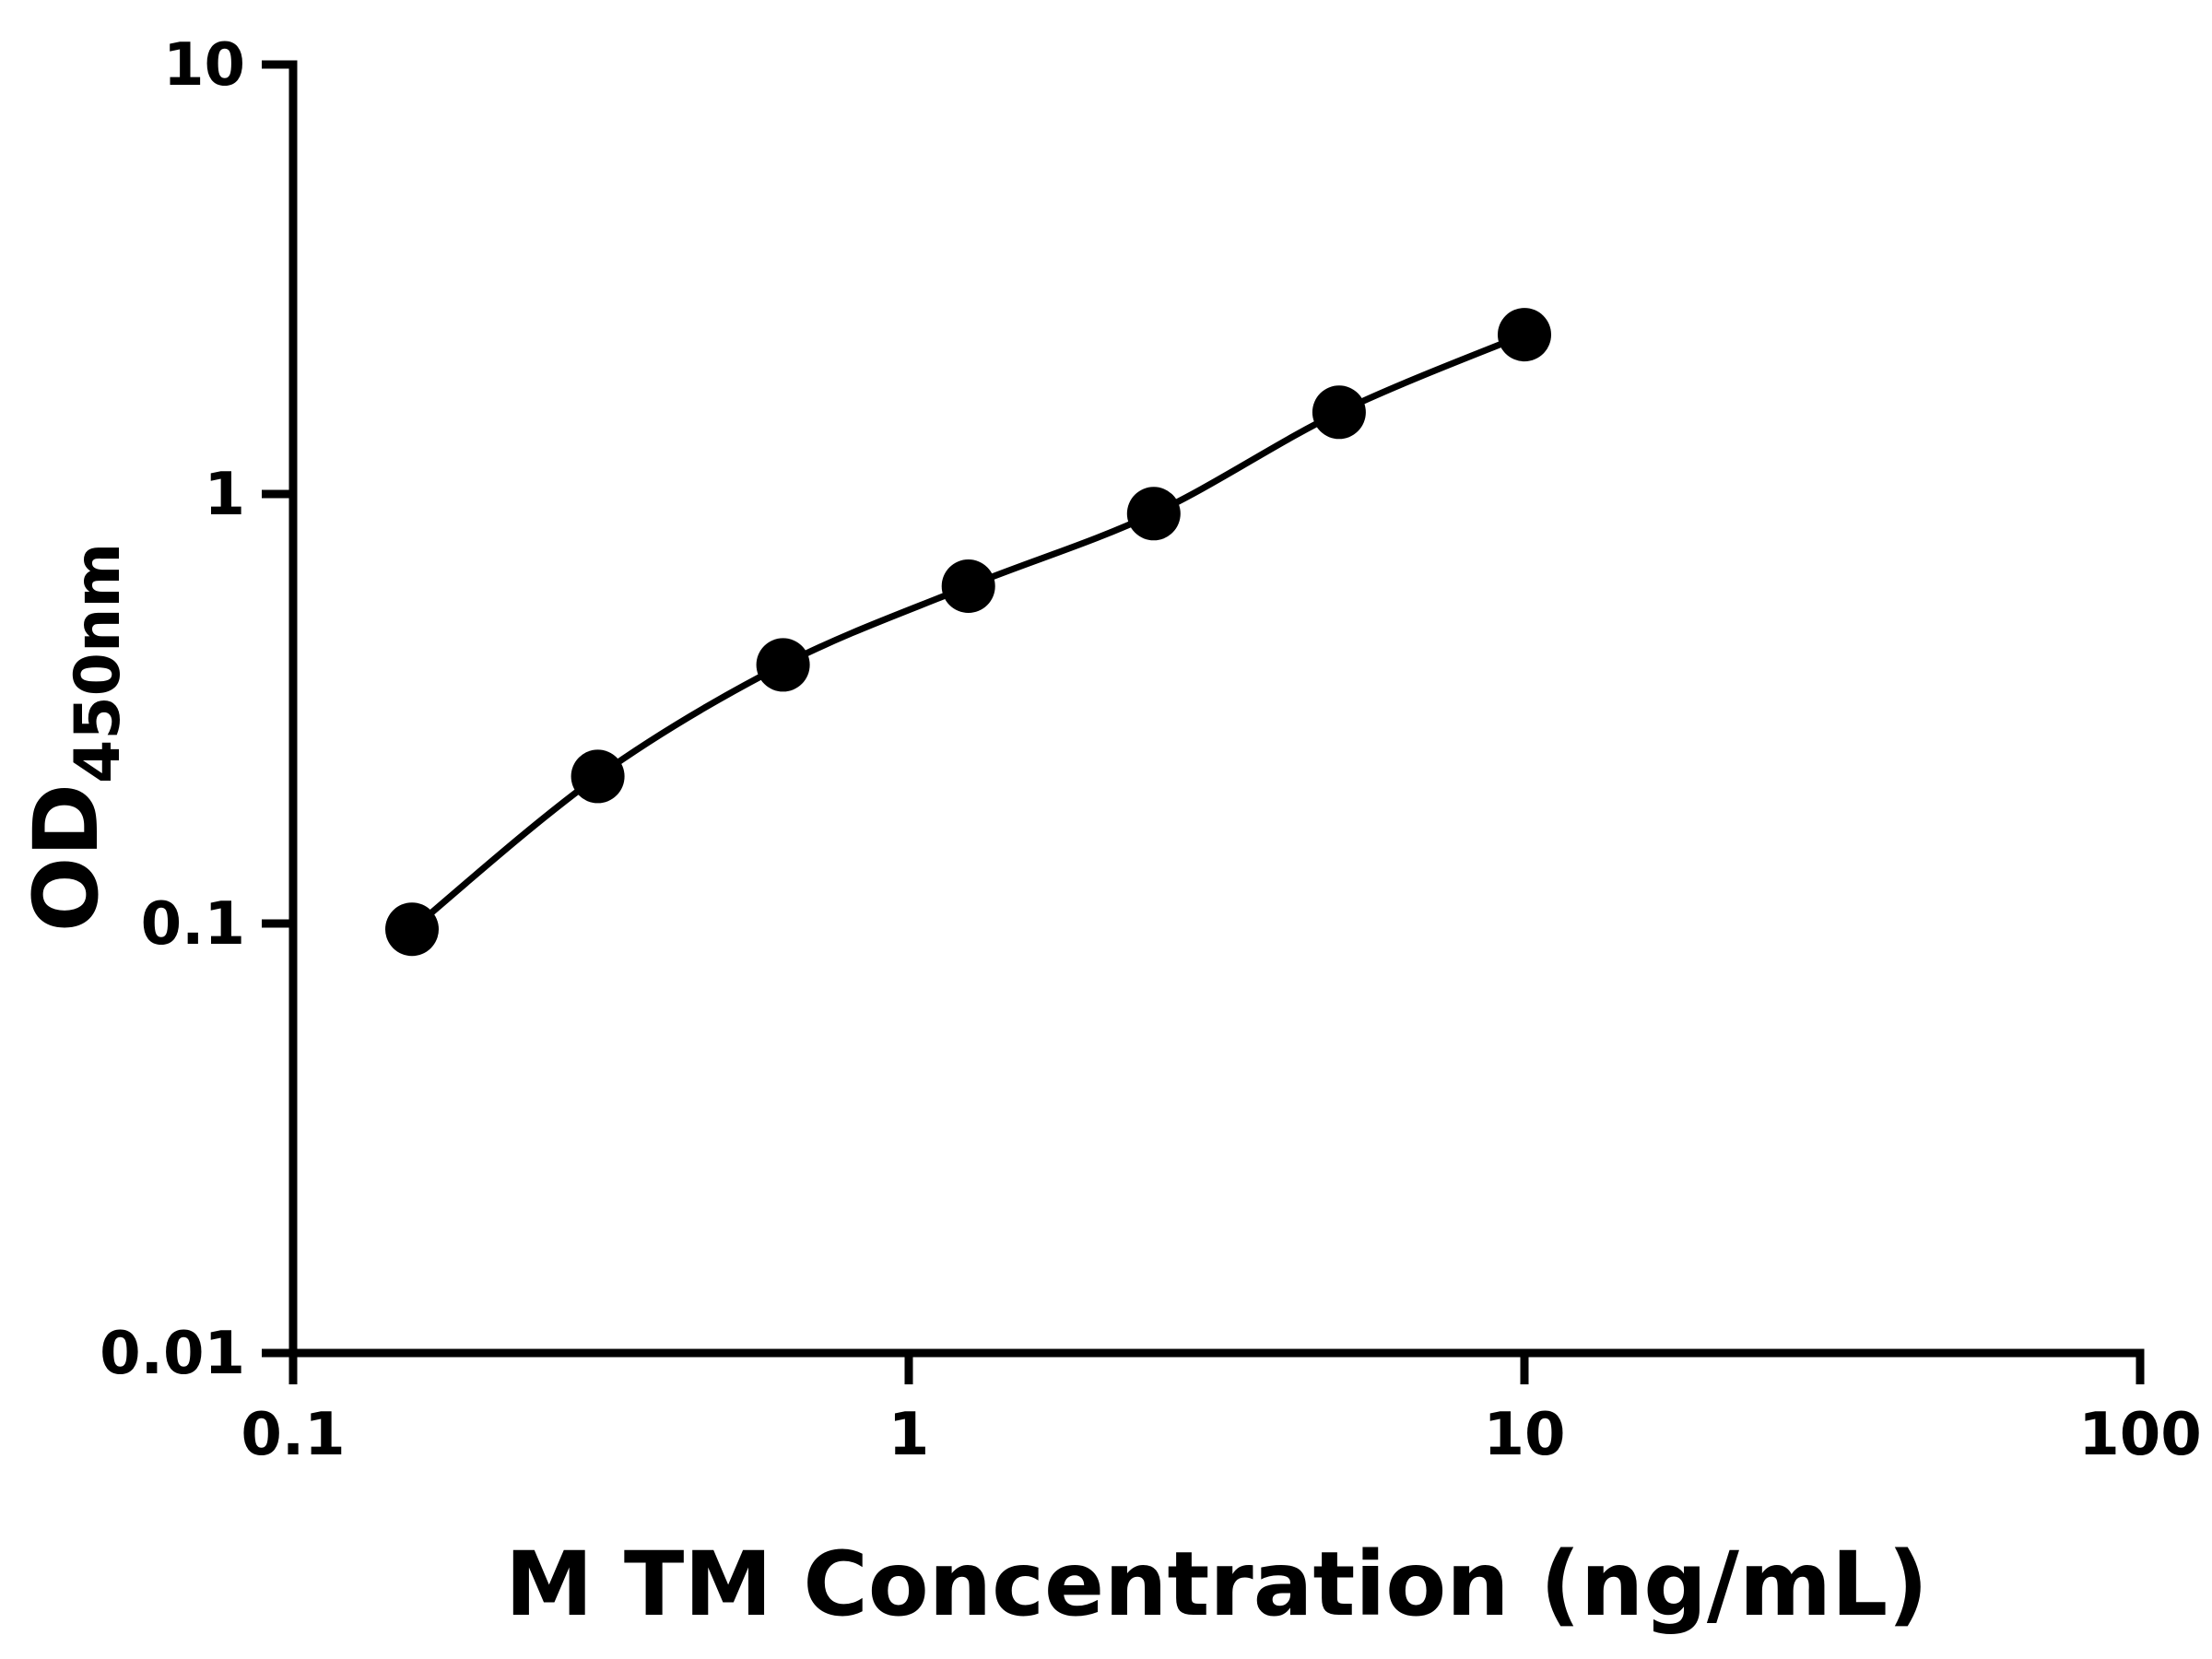 The image size is (2212, 1659). I want to click on x-tick-label: 10, so click(1524, 1435).